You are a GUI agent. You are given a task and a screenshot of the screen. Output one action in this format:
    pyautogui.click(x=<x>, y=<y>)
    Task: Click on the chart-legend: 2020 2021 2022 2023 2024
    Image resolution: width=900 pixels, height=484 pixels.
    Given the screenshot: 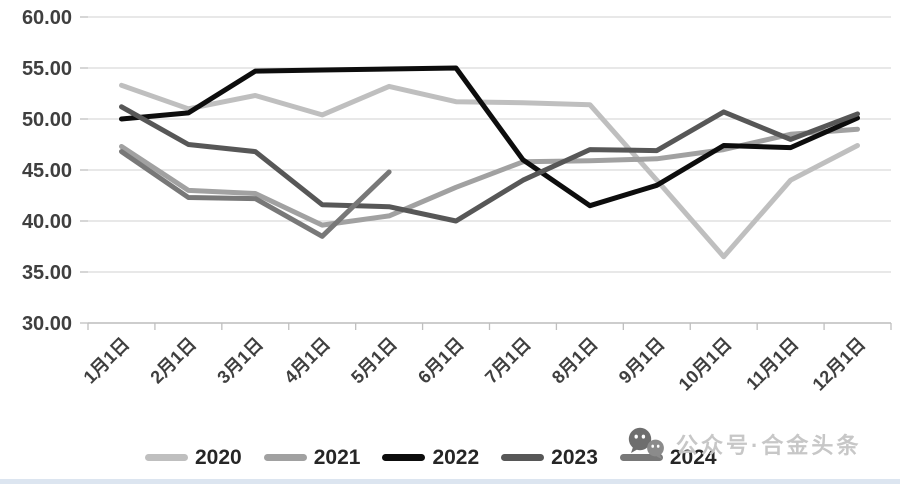 What is the action you would take?
    pyautogui.click(x=431, y=457)
    